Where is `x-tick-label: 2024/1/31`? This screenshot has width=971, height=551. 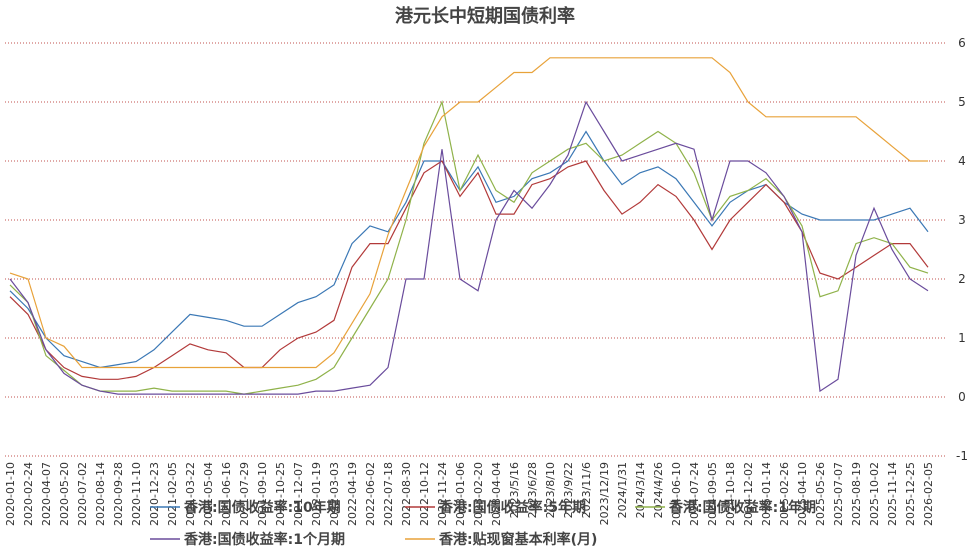
x-tick-label: 2024/1/31 is located at coordinates (622, 490).